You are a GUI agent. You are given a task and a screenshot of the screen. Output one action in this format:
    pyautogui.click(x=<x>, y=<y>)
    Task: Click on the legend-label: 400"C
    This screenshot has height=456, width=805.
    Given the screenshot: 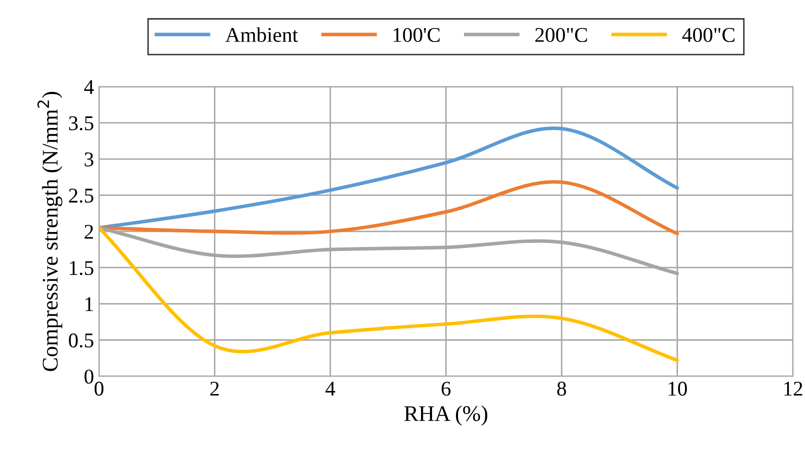 What is the action you would take?
    pyautogui.click(x=708, y=35)
    